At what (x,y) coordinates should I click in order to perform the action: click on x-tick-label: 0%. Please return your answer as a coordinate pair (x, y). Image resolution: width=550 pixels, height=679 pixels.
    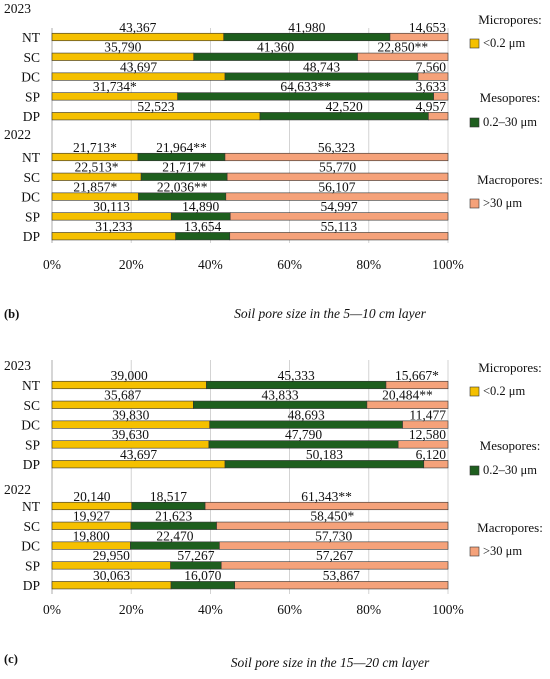
    Looking at the image, I should click on (52, 609).